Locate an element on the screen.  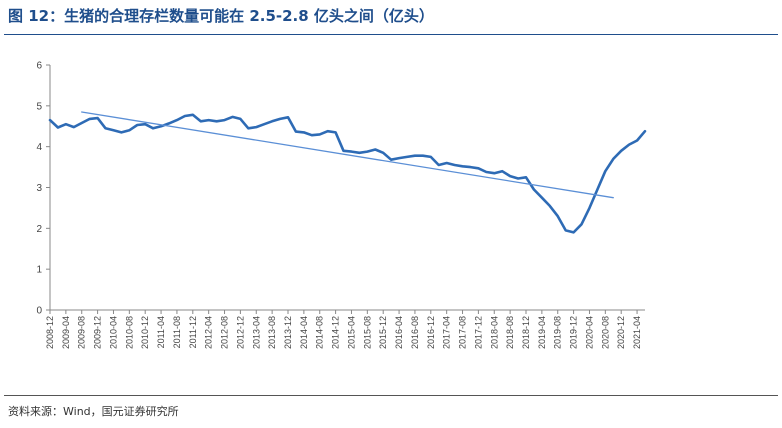
x-tick-label: 2013-12 is located at coordinates (288, 332).